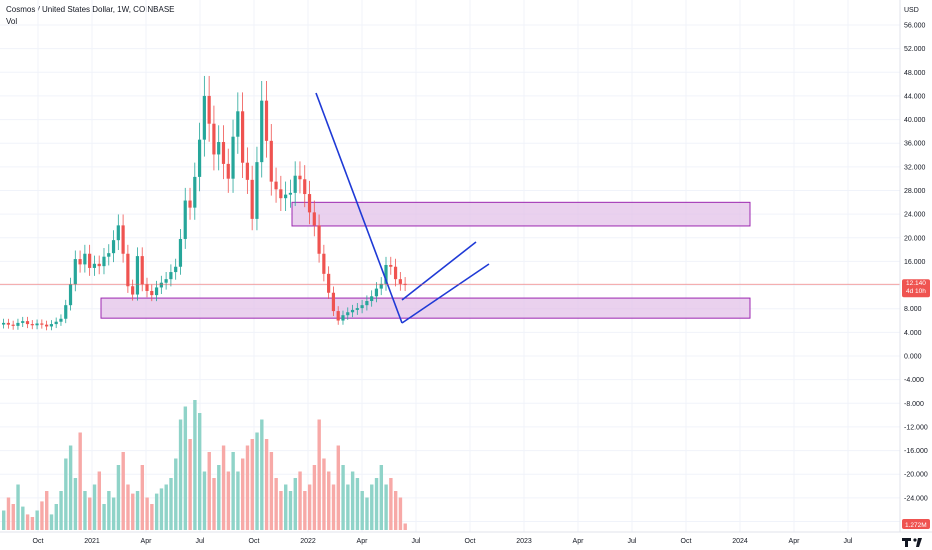 The width and height of the screenshot is (932, 550). Describe the element at coordinates (916, 427) in the screenshot. I see `price-tick-label: -12.000` at that location.